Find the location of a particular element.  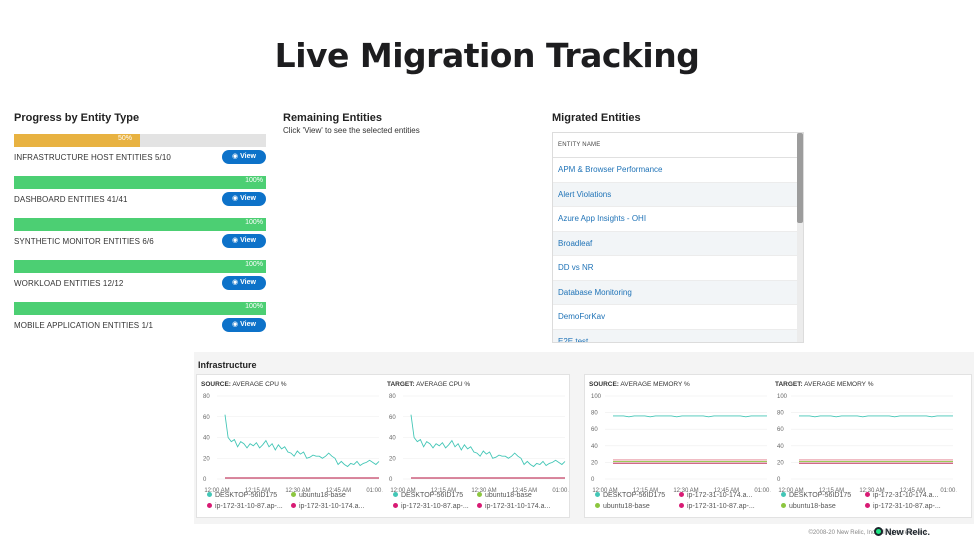

table-row: Azure App Insights - OHI is located at coordinates (678, 219).